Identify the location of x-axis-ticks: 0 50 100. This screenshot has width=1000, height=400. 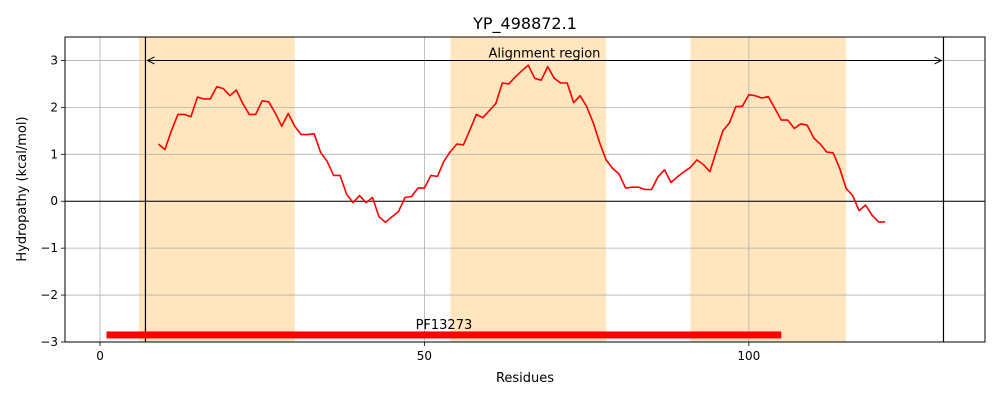
(428, 352).